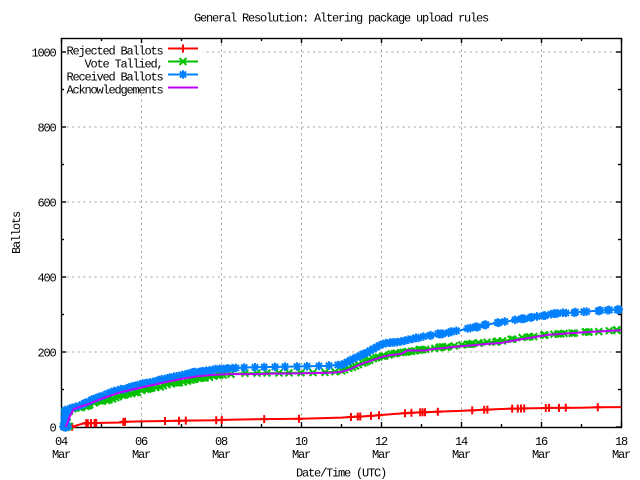 The width and height of the screenshot is (640, 480). What do you see at coordinates (301, 442) in the screenshot?
I see `svg-text: 10` at bounding box center [301, 442].